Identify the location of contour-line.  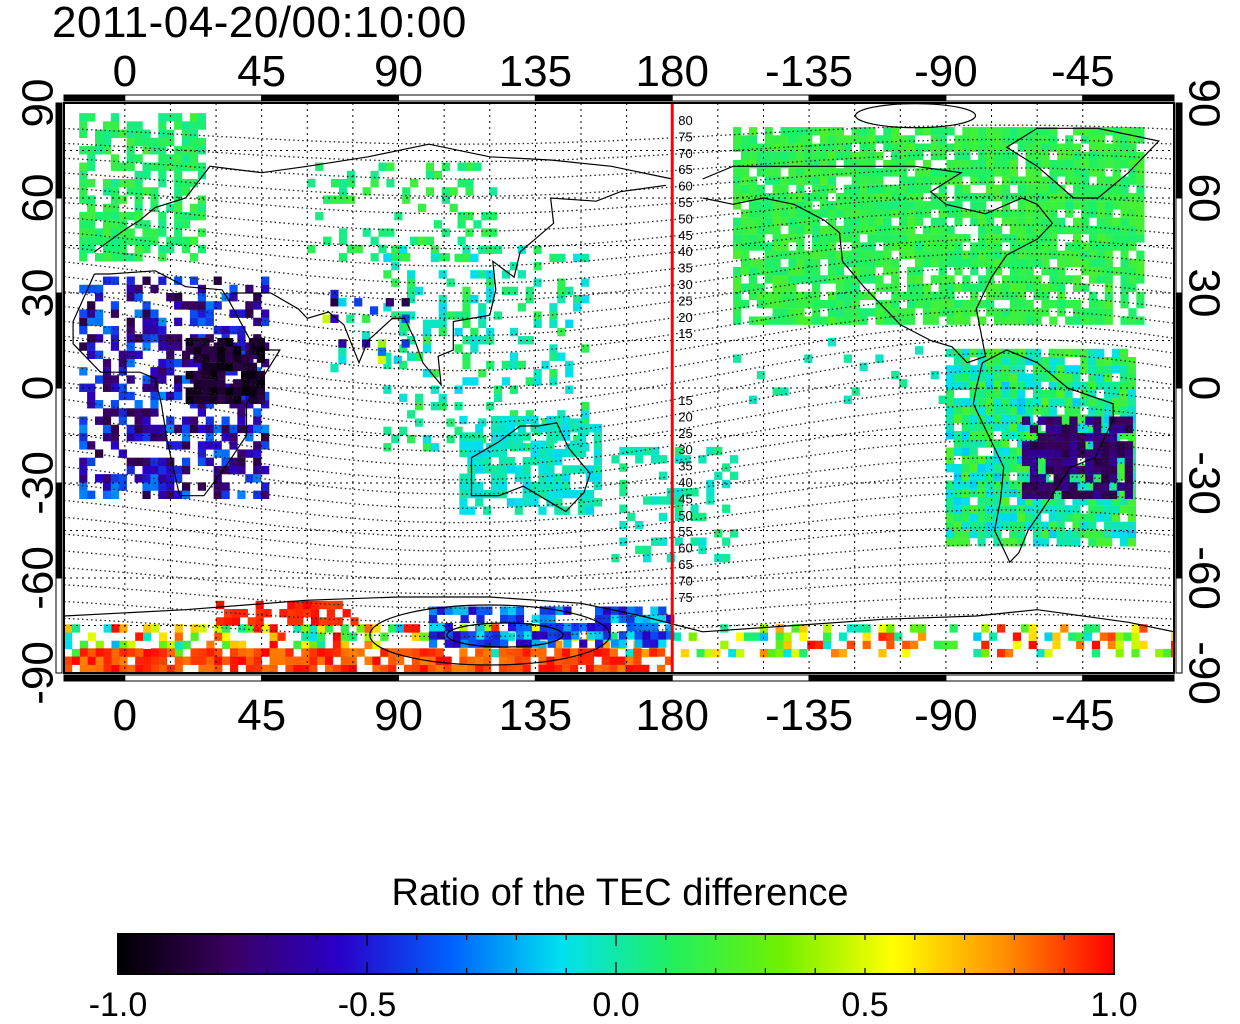
(619, 578).